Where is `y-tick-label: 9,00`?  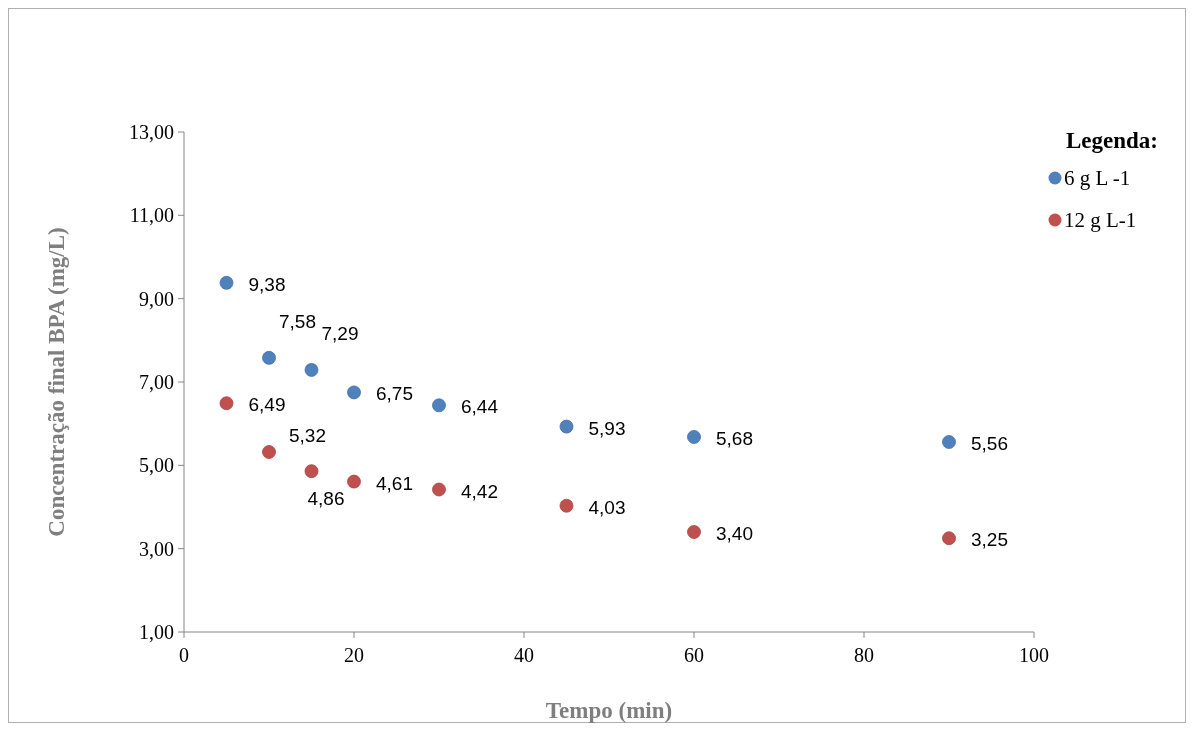 y-tick-label: 9,00 is located at coordinates (156, 298).